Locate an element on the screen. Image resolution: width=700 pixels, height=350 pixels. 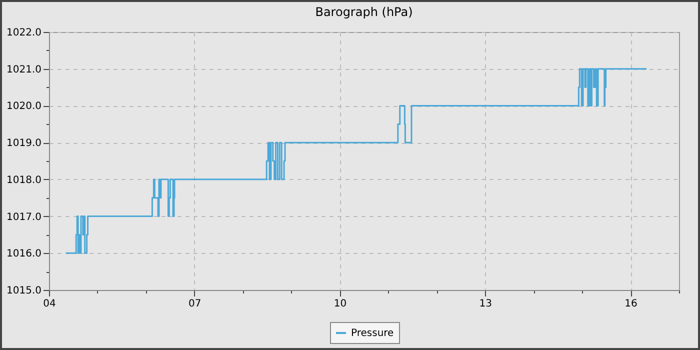
x-tick-label: 16 is located at coordinates (631, 304).